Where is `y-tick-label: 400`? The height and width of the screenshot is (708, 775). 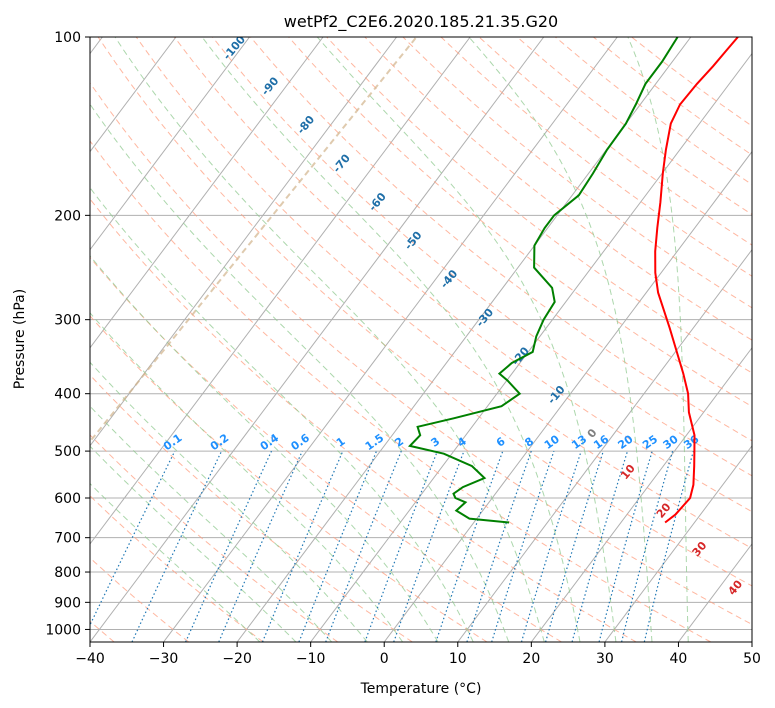
y-tick-label: 400 is located at coordinates (67, 395).